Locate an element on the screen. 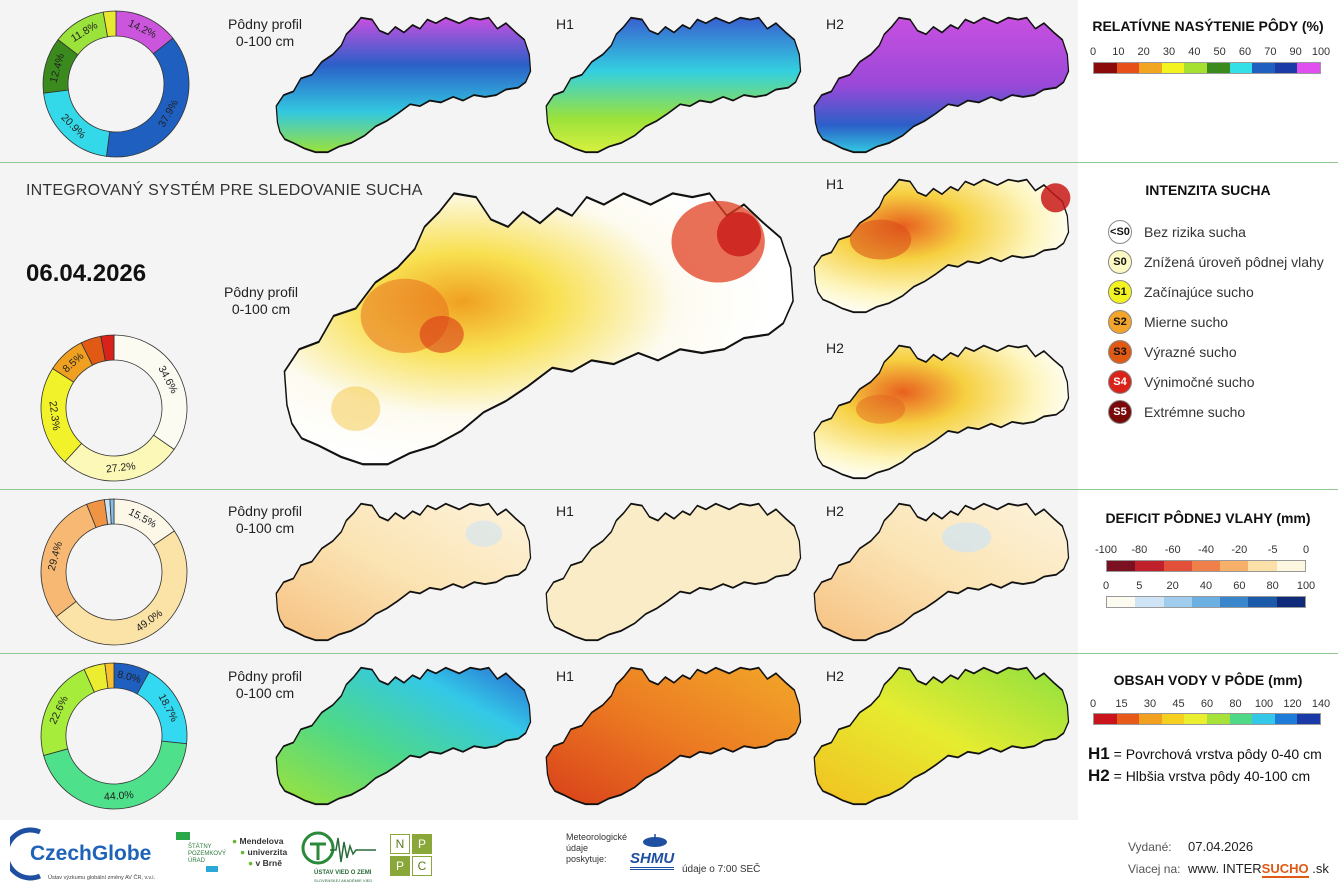 This screenshot has width=1338, height=892. czechglobe-logo-text: CzechGlobe is located at coordinates (91, 853).